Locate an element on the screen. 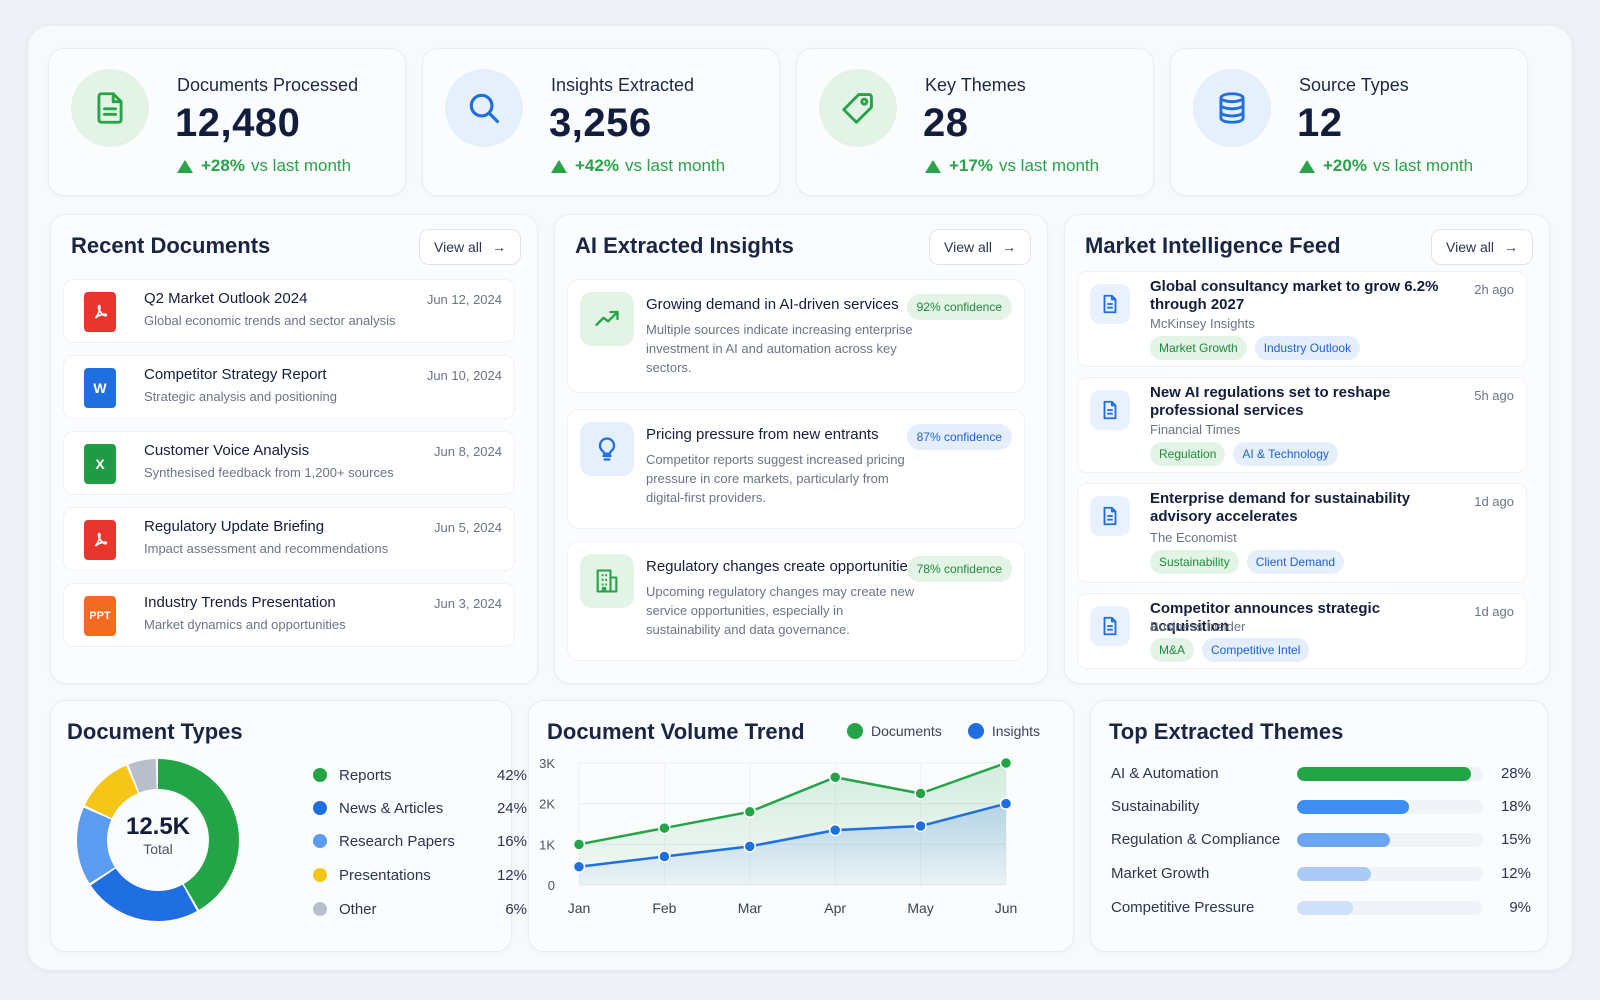 Image resolution: width=1600 pixels, height=1000 pixels. kpi-change-pct: +17% is located at coordinates (971, 165).